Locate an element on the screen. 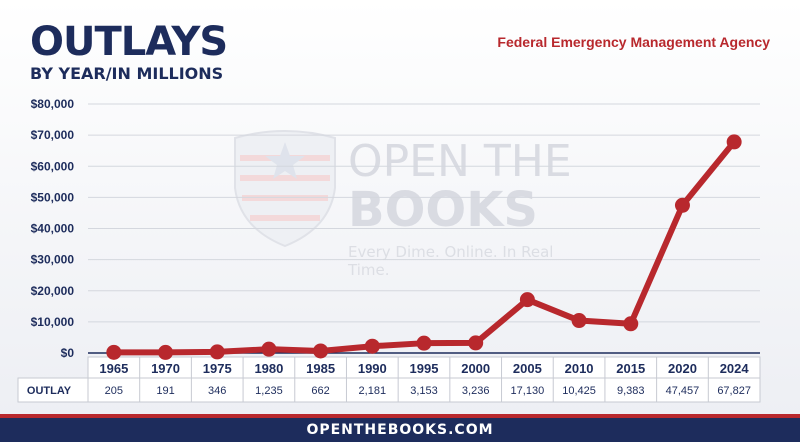 The image size is (800, 442). x-tick-label: 1995 is located at coordinates (424, 368).